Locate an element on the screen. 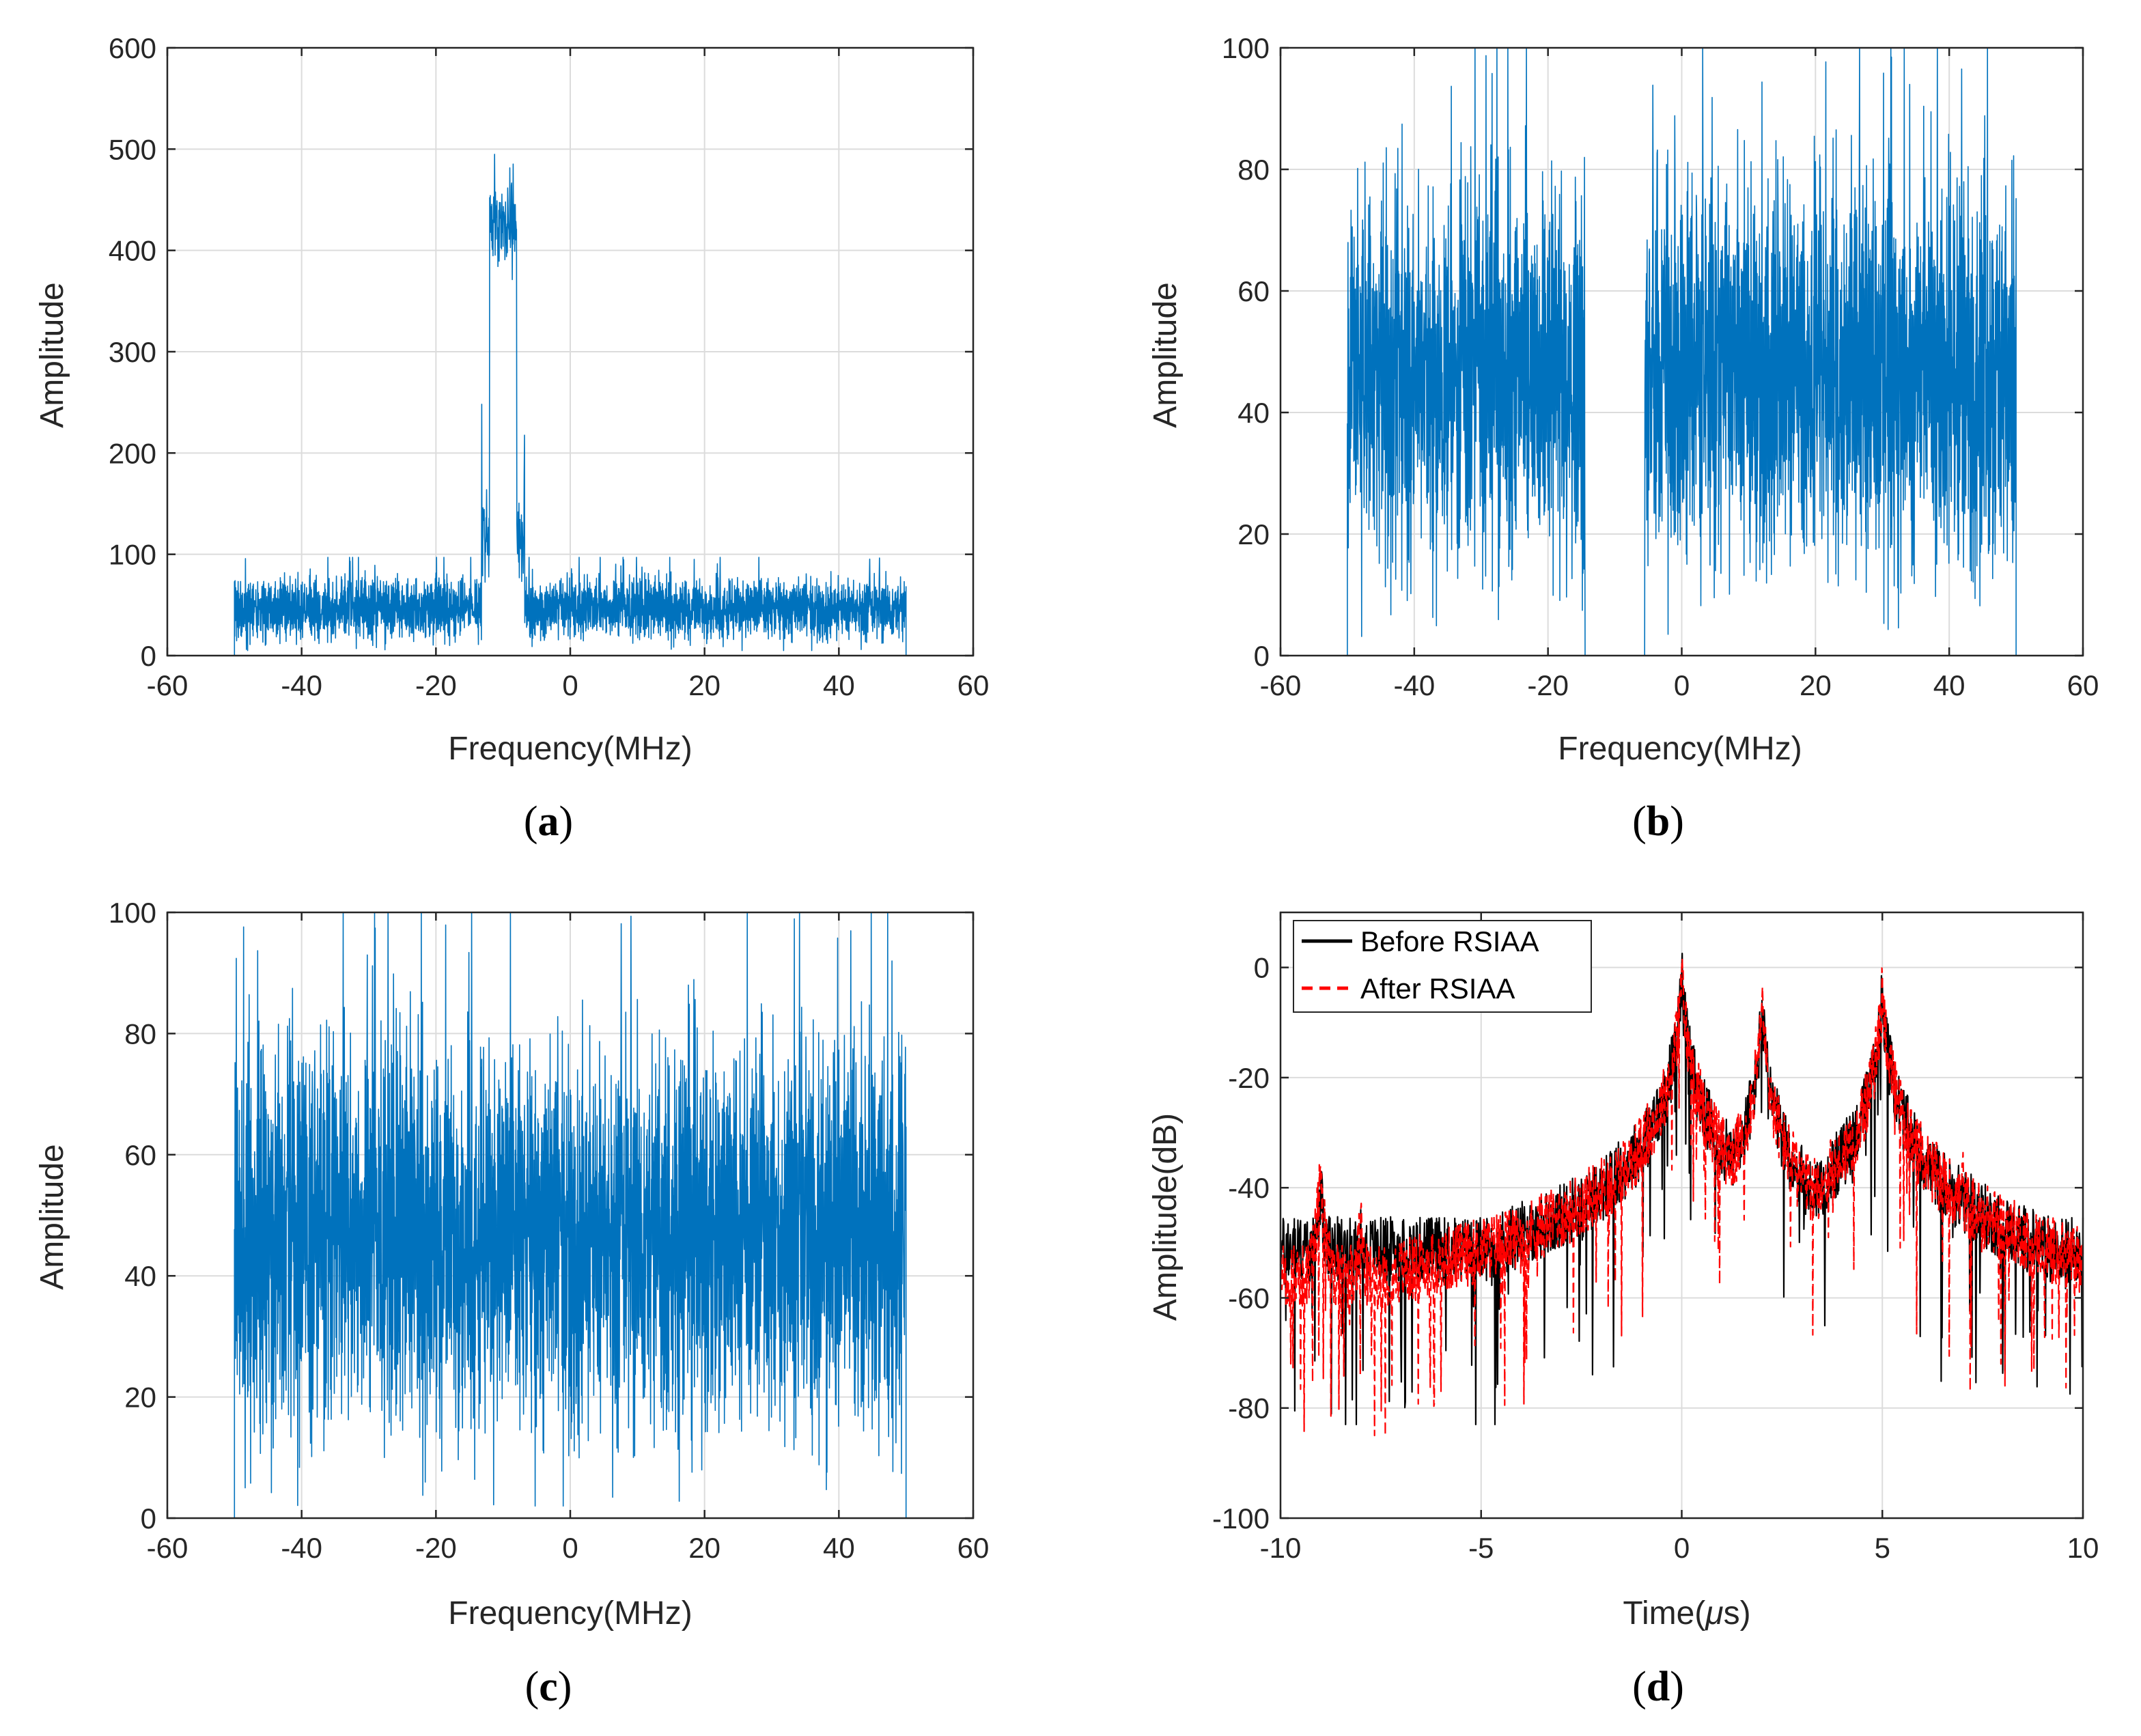 The height and width of the screenshot is (1736, 2141). panel-b-xlabel: Frequency(MHz) is located at coordinates (1680, 749).